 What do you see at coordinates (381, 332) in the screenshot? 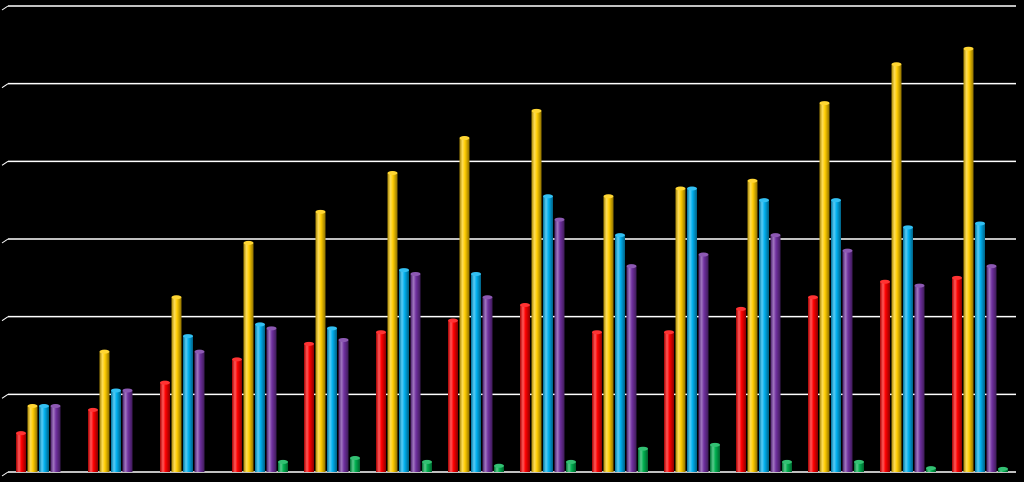
I see `bar-cap-s0-c5` at bounding box center [381, 332].